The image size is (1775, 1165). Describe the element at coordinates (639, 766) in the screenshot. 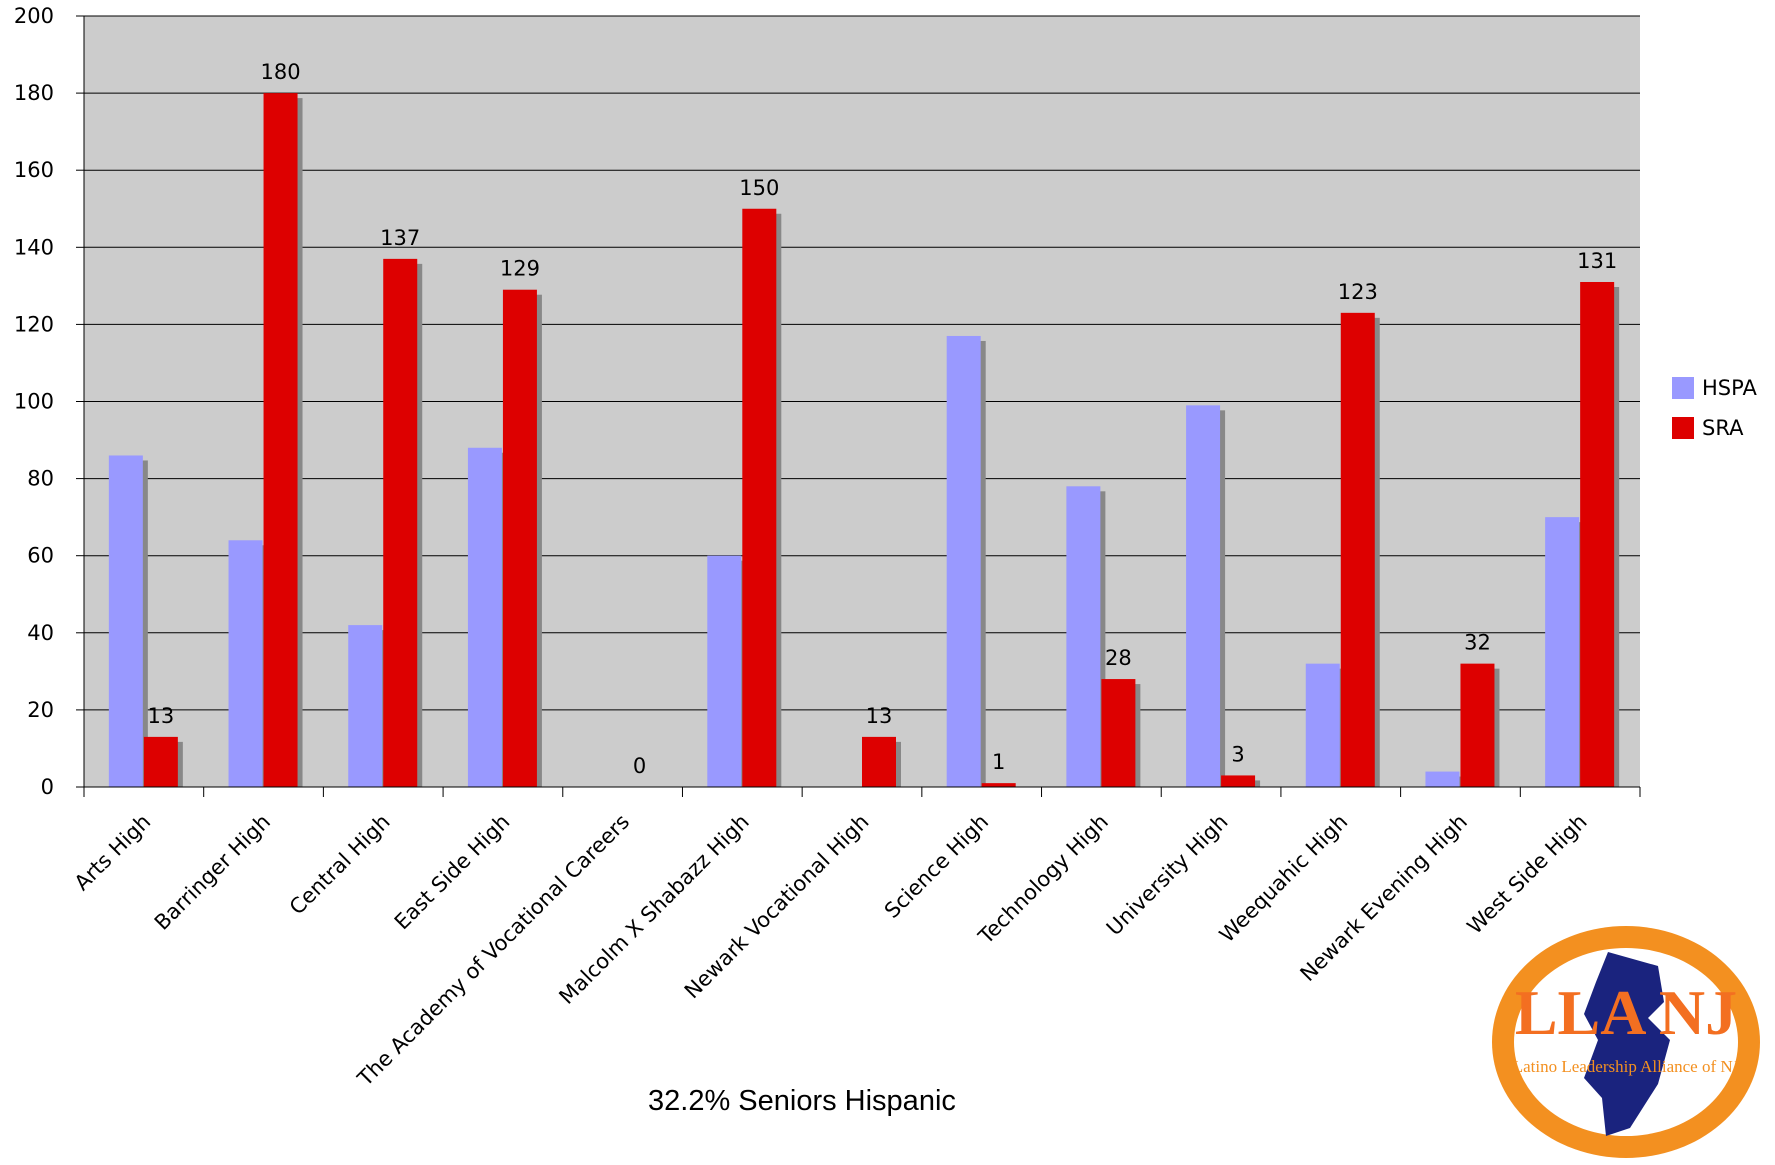

I see `data-label: 0` at that location.